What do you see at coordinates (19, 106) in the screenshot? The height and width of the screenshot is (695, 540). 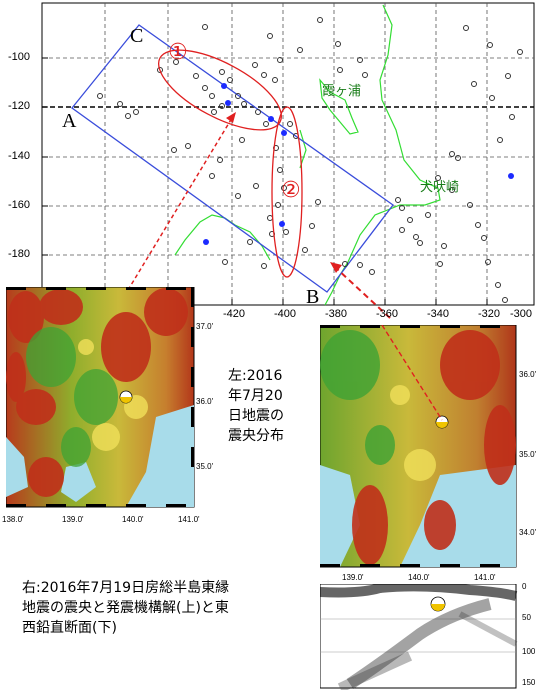 I see `y-tick-120: -120` at bounding box center [19, 106].